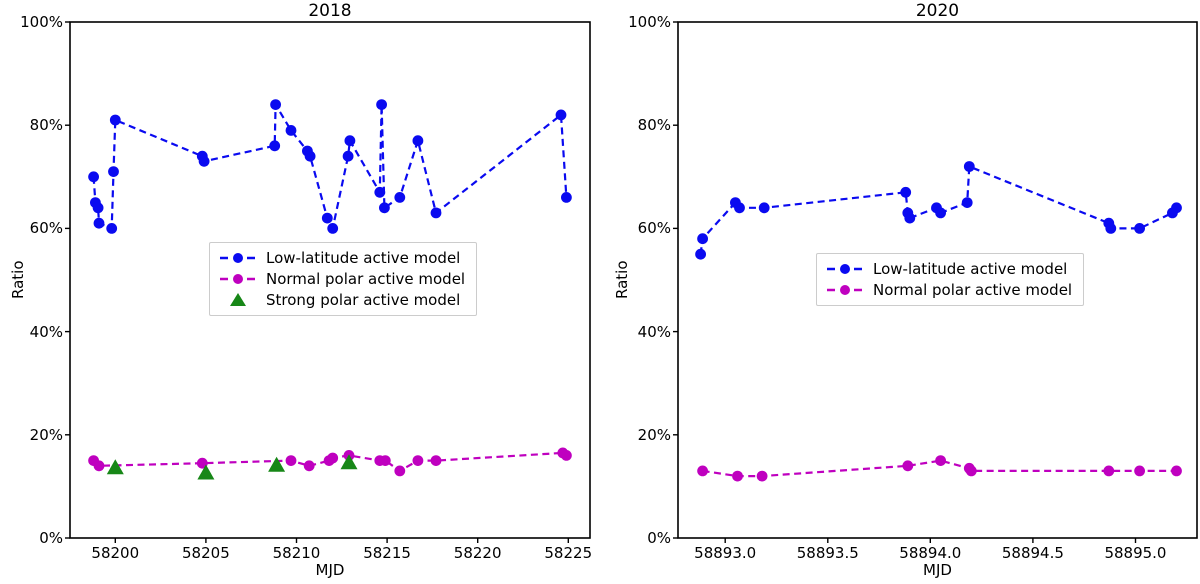  Describe the element at coordinates (296, 553) in the screenshot. I see `x-tick-label: 58210` at that location.